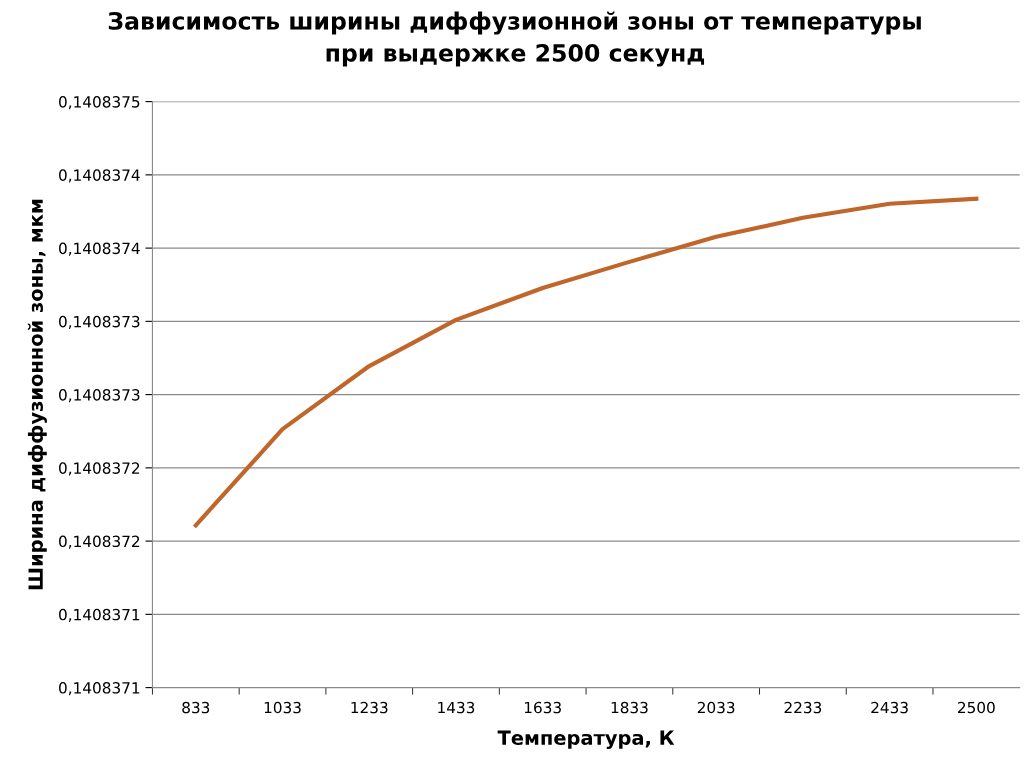 The width and height of the screenshot is (1030, 764). I want to click on x-tick-label: 1633, so click(542, 707).